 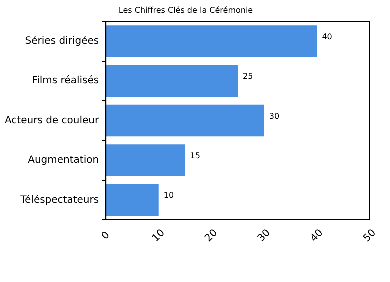 I want to click on y-tick-label: Séries dirigées, so click(x=62, y=42).